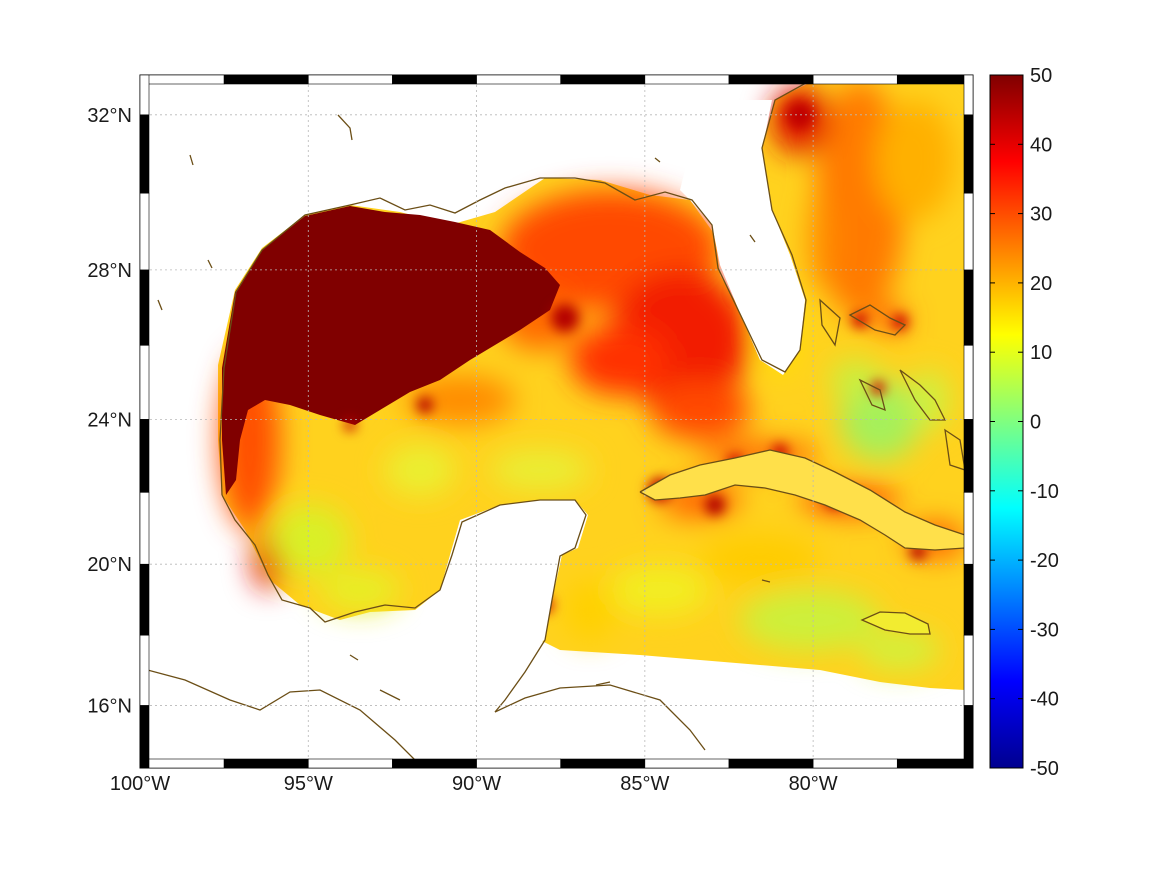  What do you see at coordinates (1044, 492) in the screenshot?
I see `colorbar-tick-label: -10` at bounding box center [1044, 492].